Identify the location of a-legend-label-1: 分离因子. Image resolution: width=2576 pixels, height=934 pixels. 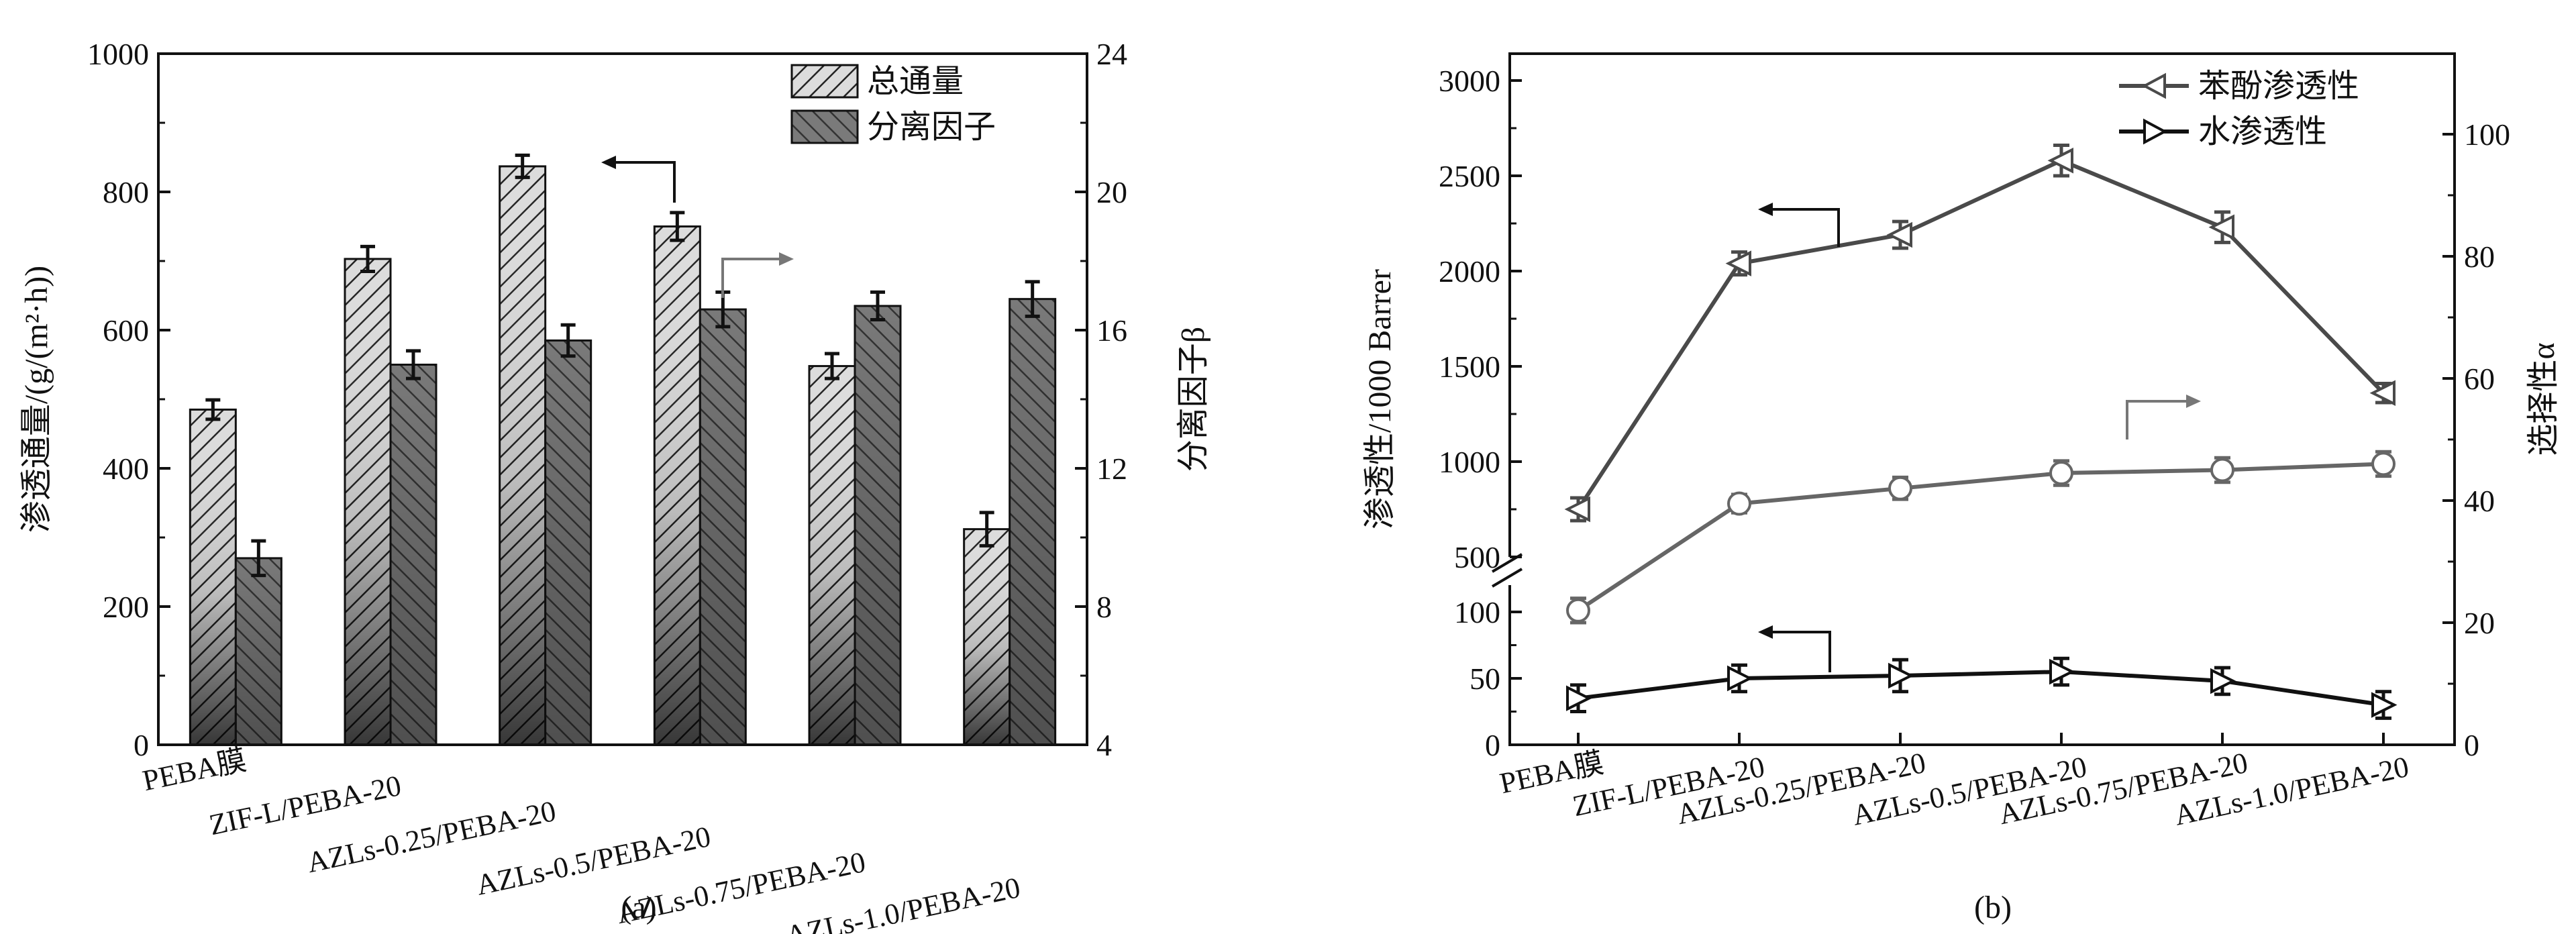
(931, 127).